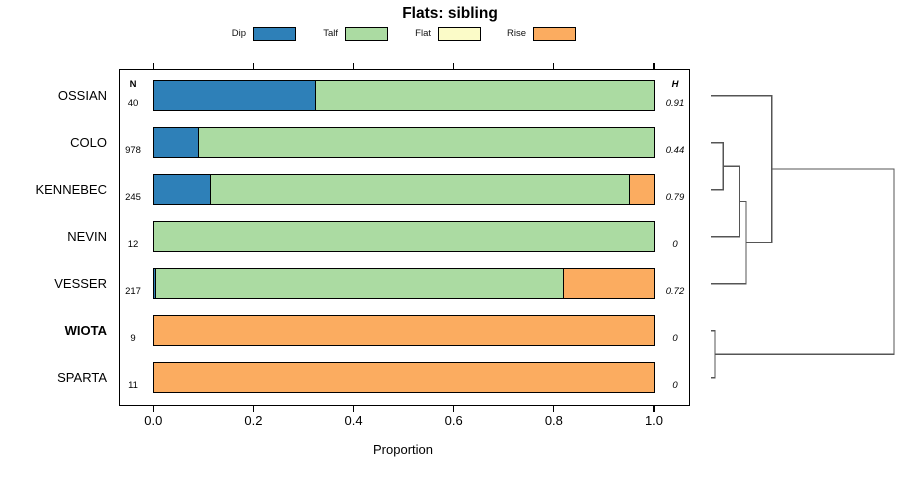 The image size is (900, 480). Describe the element at coordinates (675, 103) in the screenshot. I see `h-value-ossian: 0.91` at that location.